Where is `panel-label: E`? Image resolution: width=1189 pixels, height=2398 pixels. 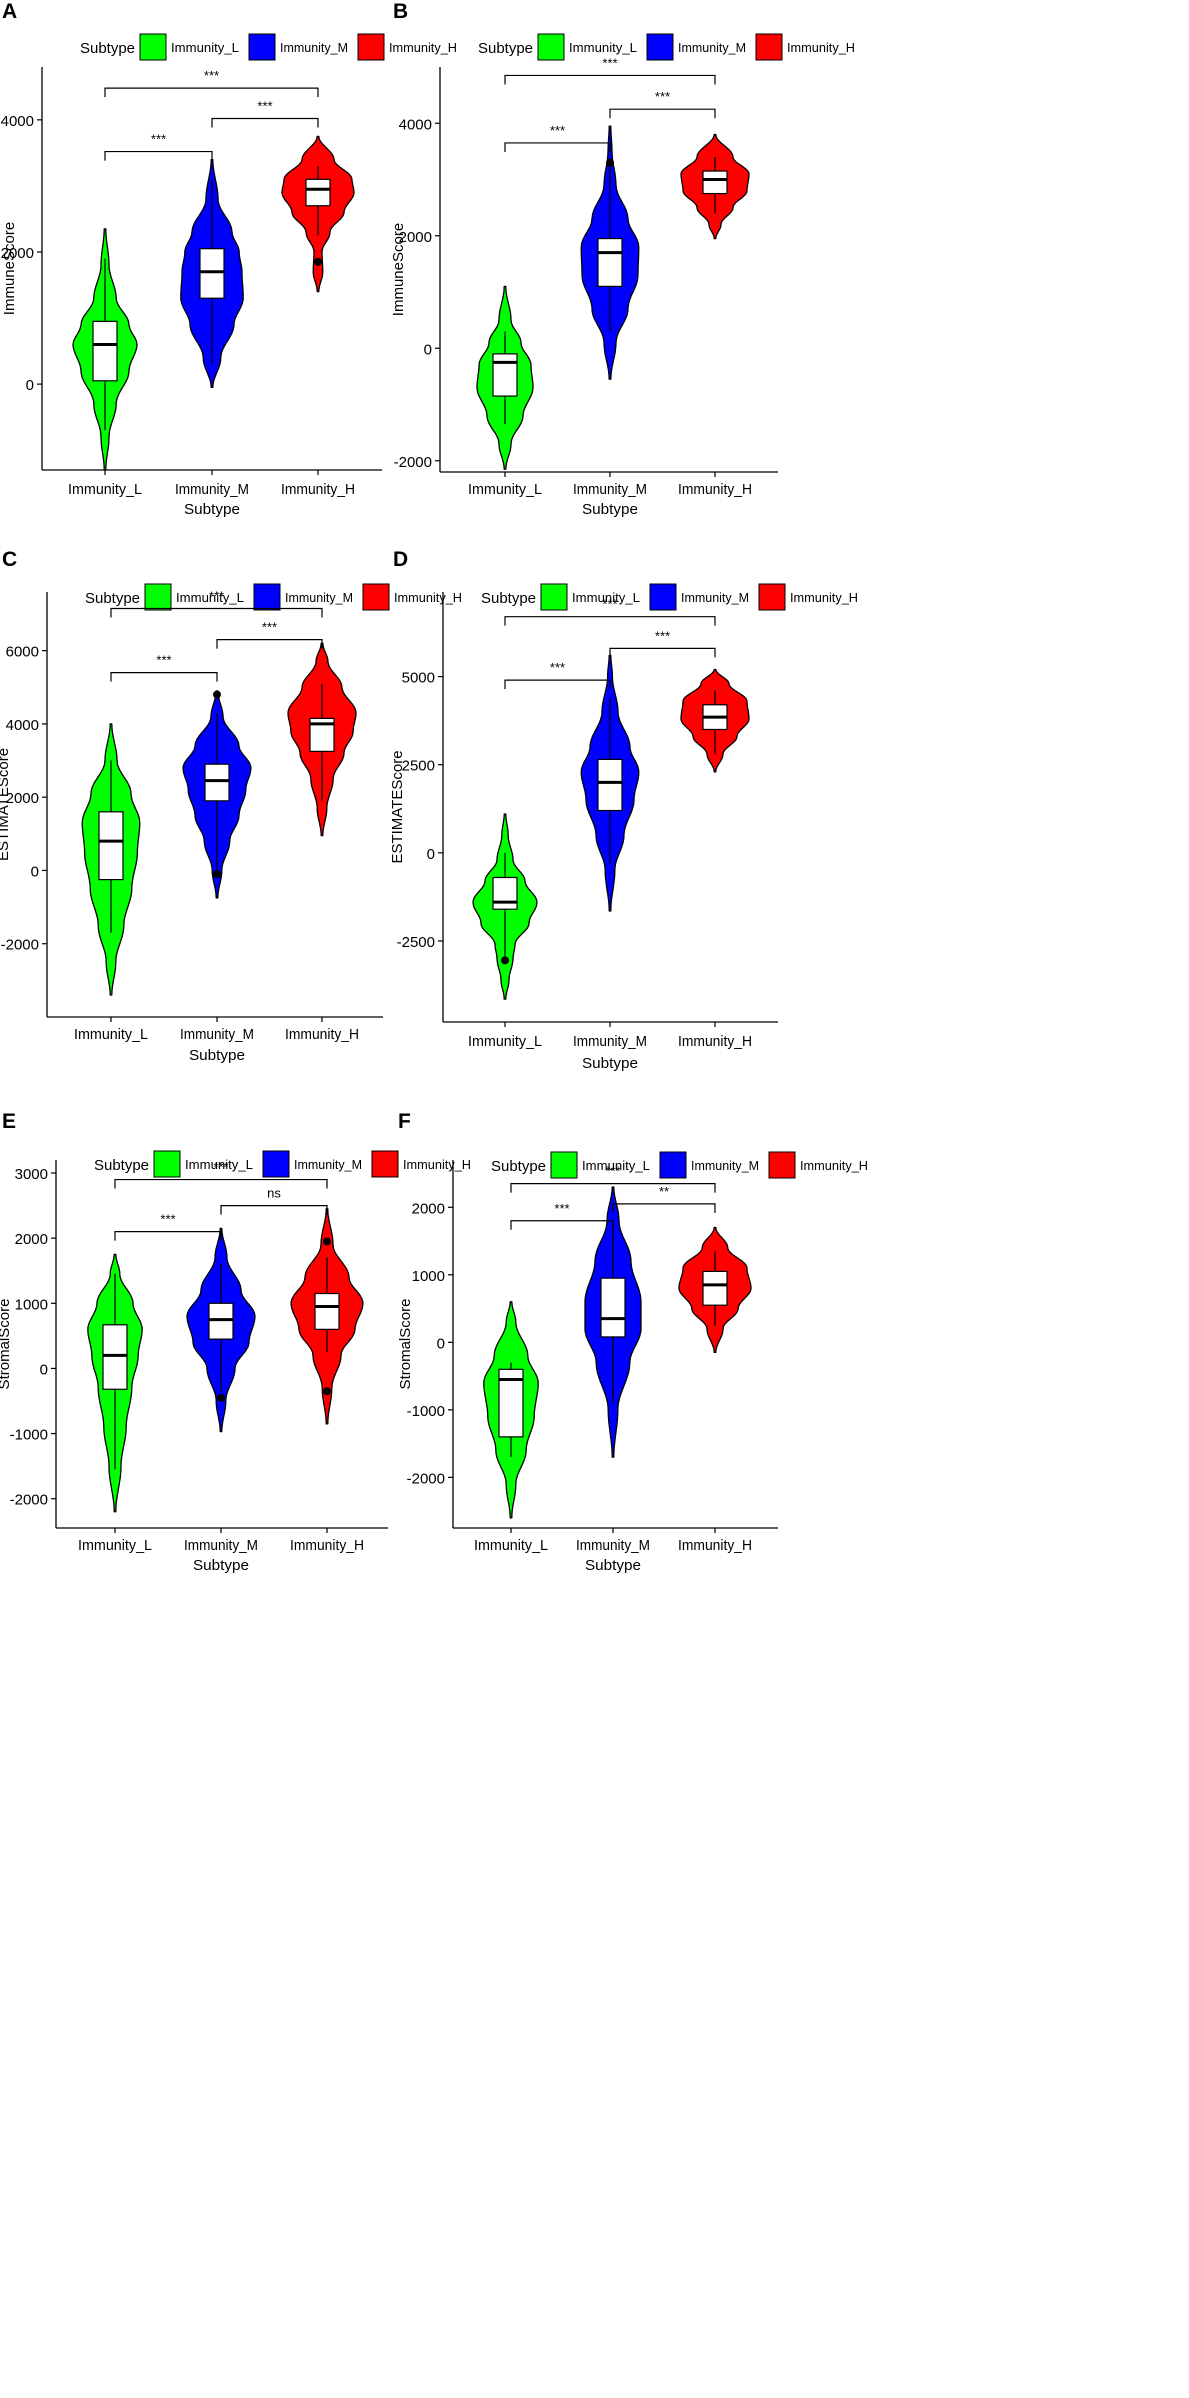 panel-label: E is located at coordinates (9, 1121).